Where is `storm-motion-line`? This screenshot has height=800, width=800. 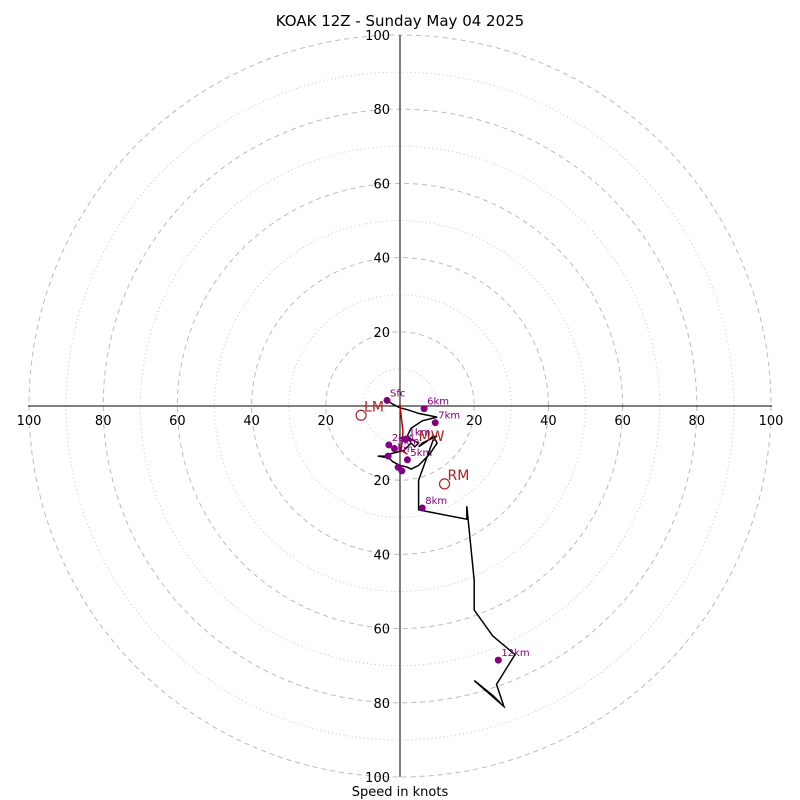 storm-motion-line is located at coordinates (403, 430).